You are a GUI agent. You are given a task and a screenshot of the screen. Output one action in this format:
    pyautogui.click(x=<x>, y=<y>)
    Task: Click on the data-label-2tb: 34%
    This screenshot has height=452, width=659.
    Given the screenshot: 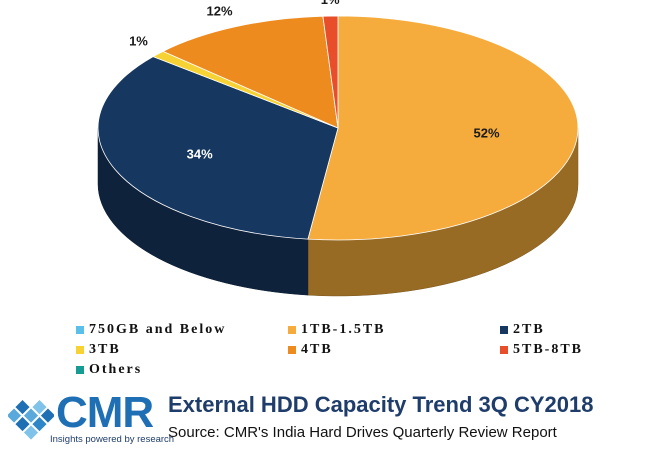 What is the action you would take?
    pyautogui.click(x=200, y=154)
    